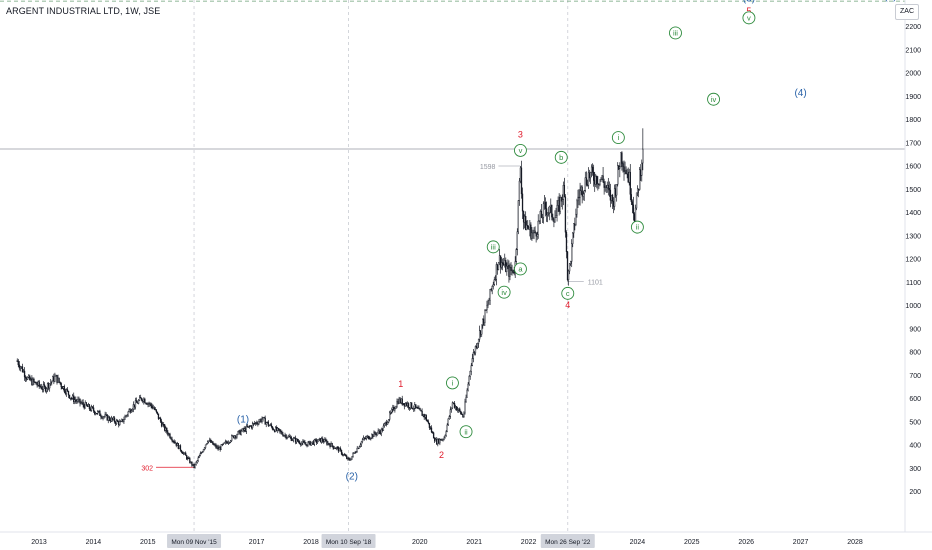 This screenshot has height=550, width=932. I want to click on symbol-title: ARGENT INDUSTRIAL LTD, 1W, JSE, so click(83, 11).